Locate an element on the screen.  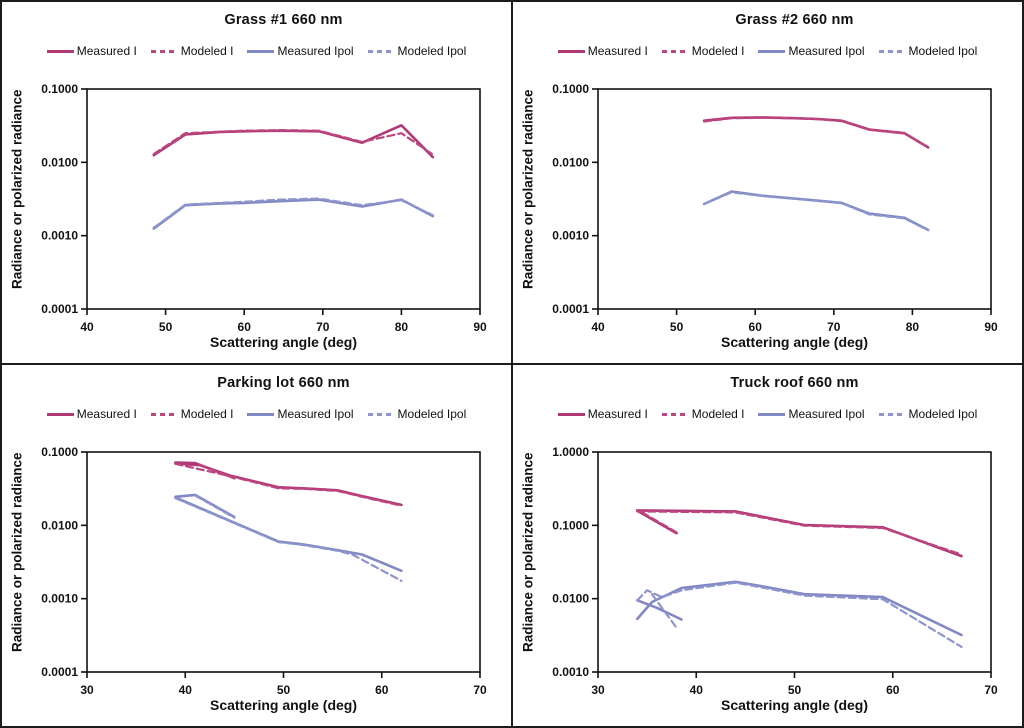
x-tick-label: 30 is located at coordinates (87, 690).